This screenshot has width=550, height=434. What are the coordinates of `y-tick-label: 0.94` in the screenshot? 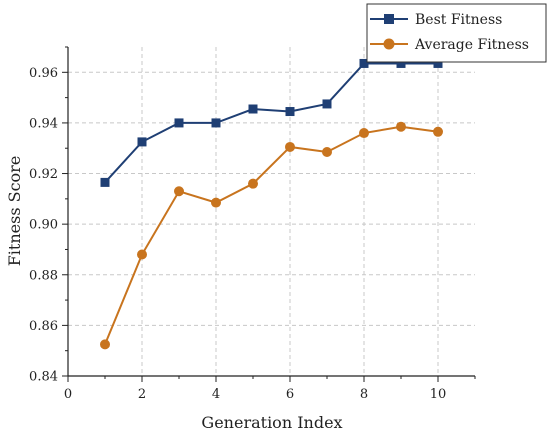 It's located at (43, 123).